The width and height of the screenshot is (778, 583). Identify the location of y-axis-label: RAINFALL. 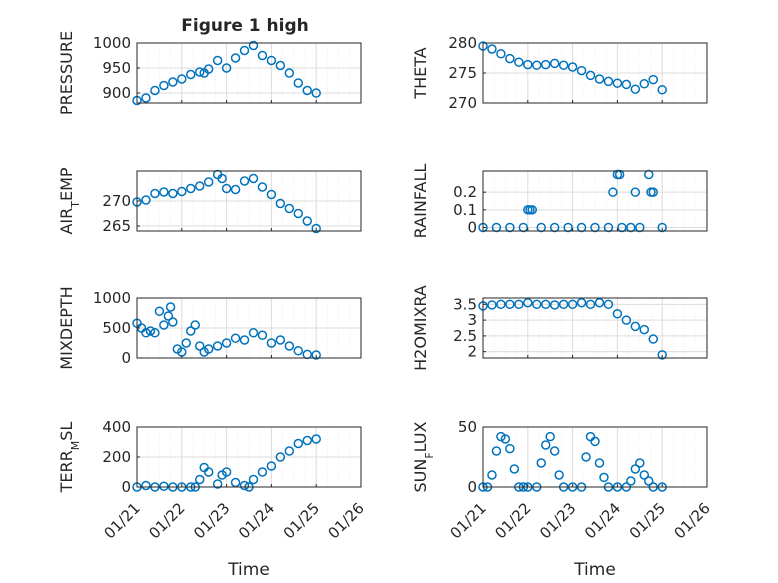
(420, 201).